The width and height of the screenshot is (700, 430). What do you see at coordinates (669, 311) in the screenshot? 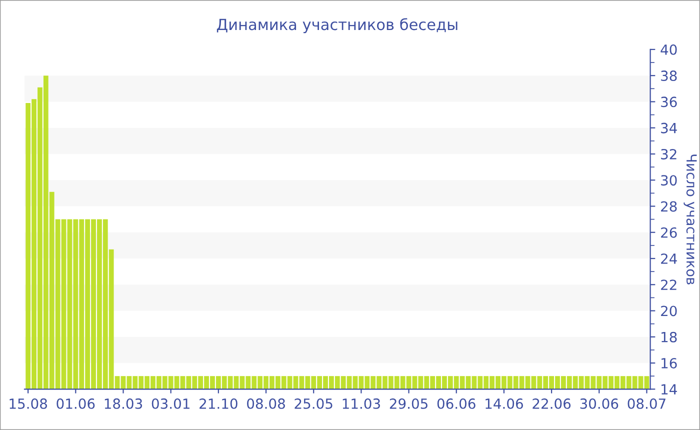
I see `y-tick-label: 20` at bounding box center [669, 311].